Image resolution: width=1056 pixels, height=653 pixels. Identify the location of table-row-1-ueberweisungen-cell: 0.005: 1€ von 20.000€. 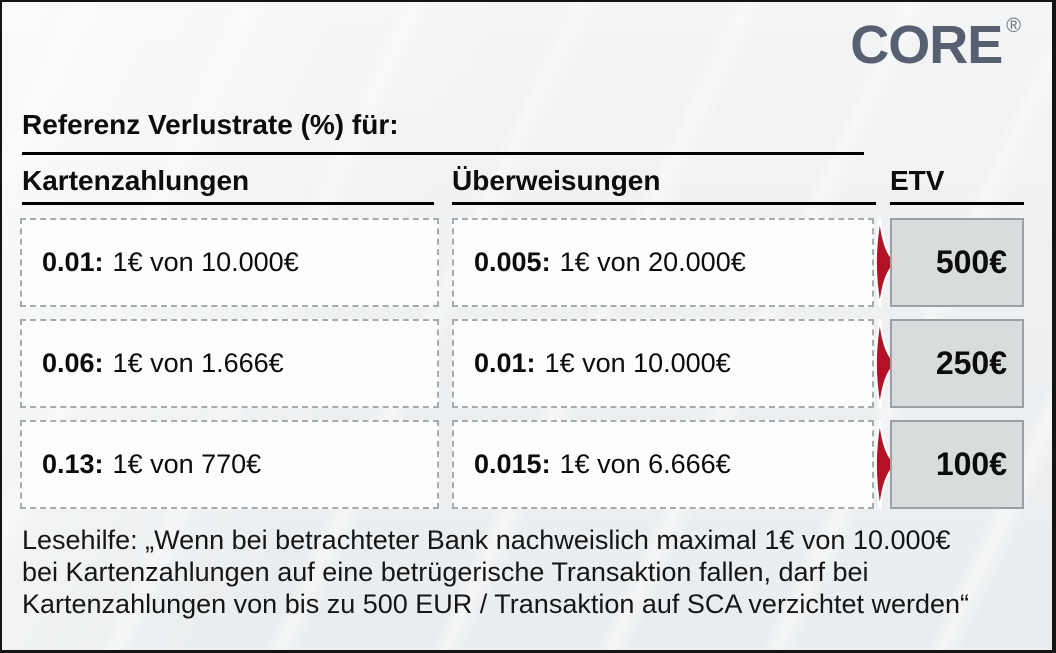
(663, 262).